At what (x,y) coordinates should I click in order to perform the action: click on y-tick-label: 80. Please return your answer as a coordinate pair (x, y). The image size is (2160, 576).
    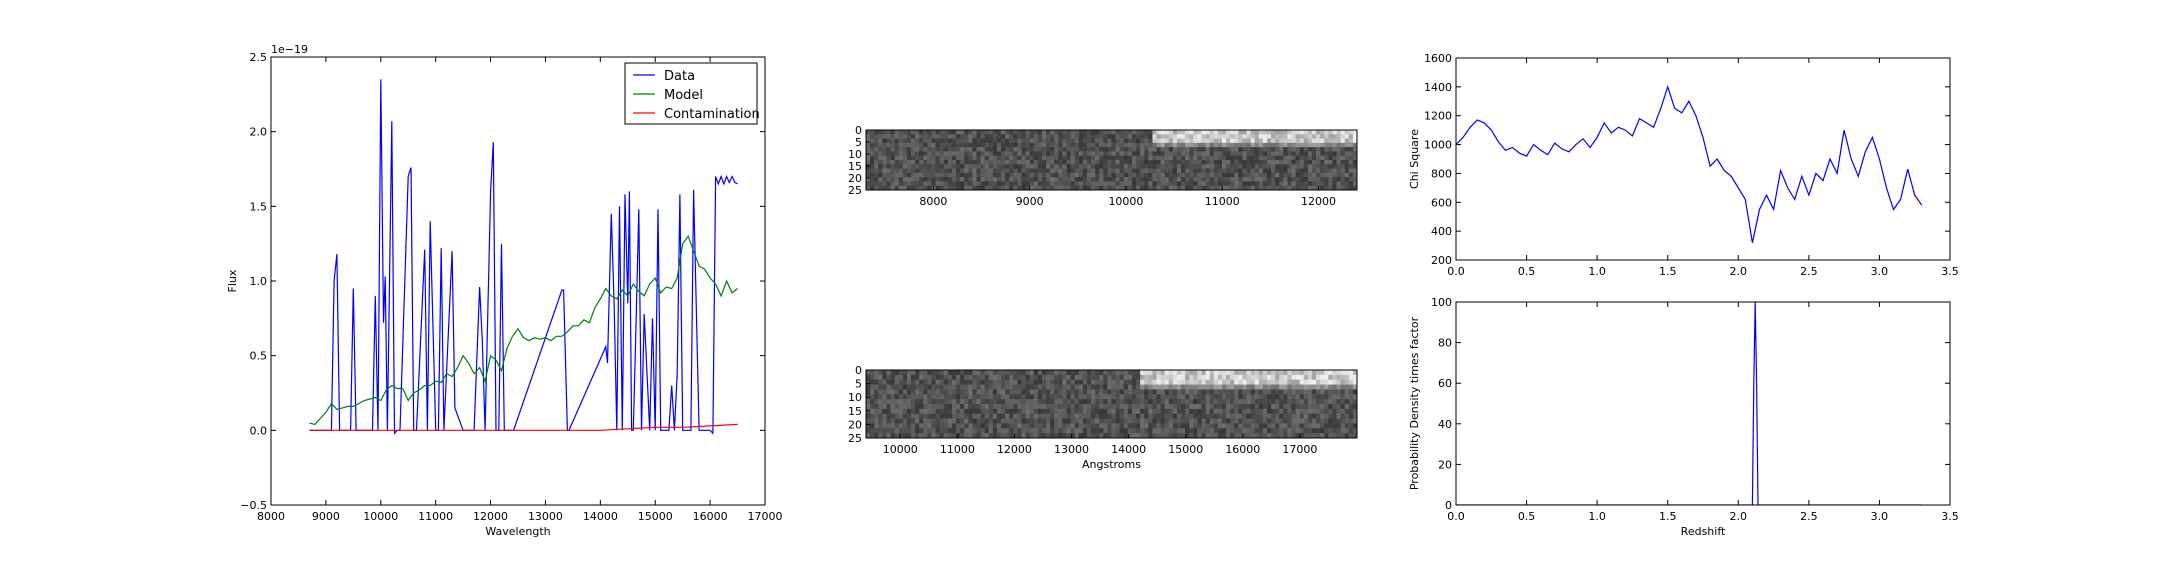
    Looking at the image, I should click on (1445, 343).